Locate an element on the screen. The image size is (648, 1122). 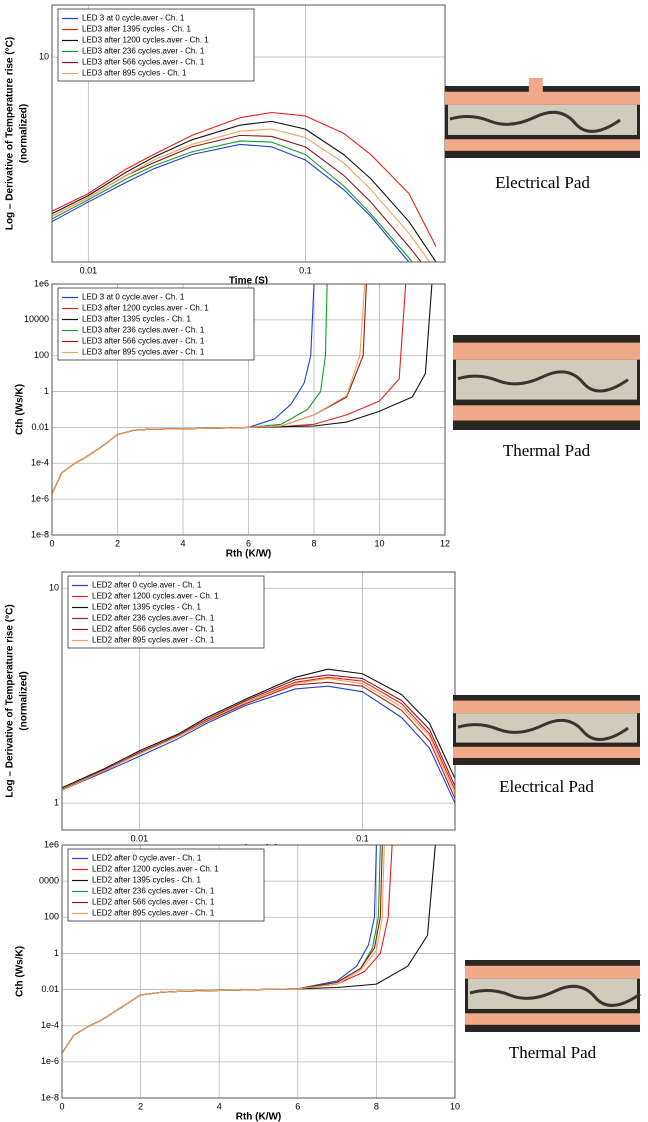
y-tick-label: 10000 is located at coordinates (36, 319).